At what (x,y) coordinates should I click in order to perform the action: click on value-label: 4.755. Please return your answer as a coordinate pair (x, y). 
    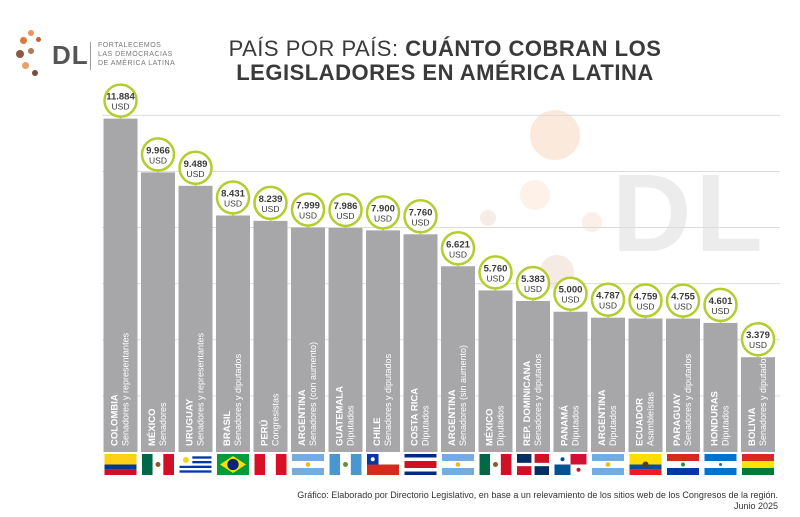
    Looking at the image, I should click on (683, 297).